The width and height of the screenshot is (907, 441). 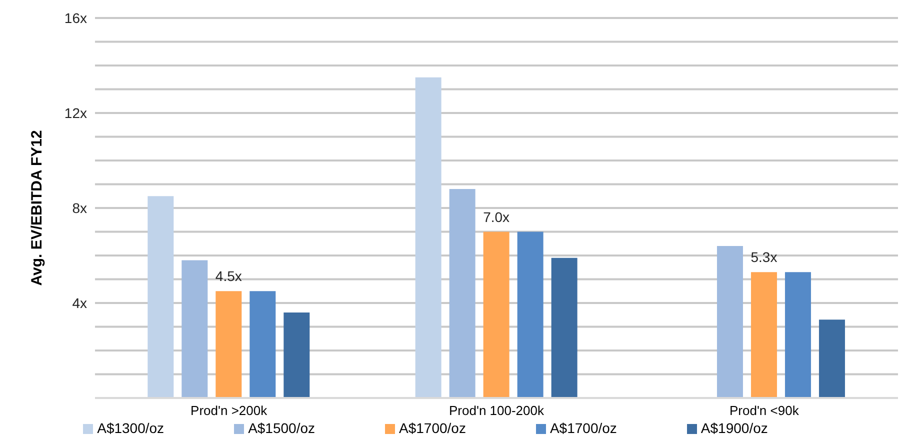 What do you see at coordinates (228, 276) in the screenshot?
I see `data-label: 4.5x` at bounding box center [228, 276].